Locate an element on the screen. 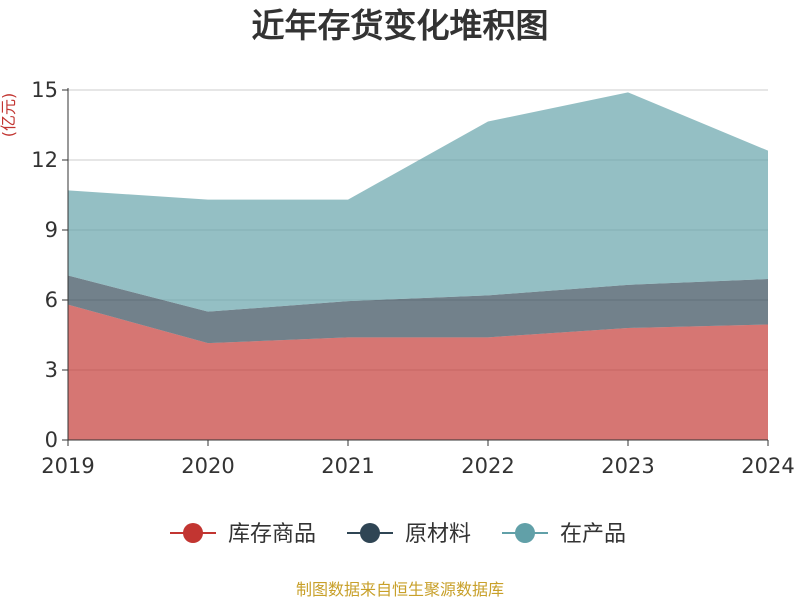 The image size is (800, 600). y-tick-label: 0 is located at coordinates (51, 440).